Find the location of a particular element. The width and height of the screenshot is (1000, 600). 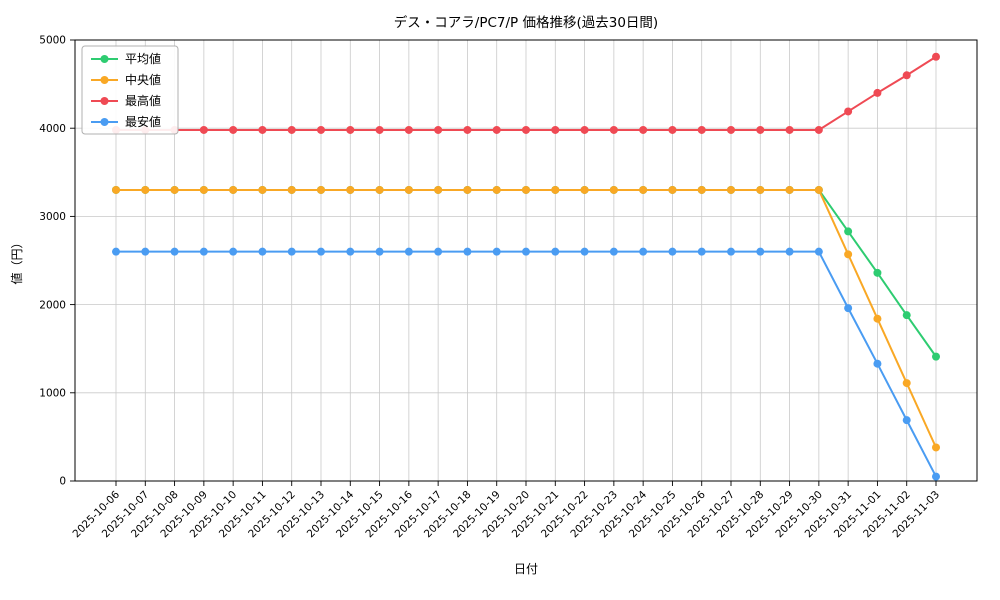

y-axis-label: 値（円） is located at coordinates (16, 260).